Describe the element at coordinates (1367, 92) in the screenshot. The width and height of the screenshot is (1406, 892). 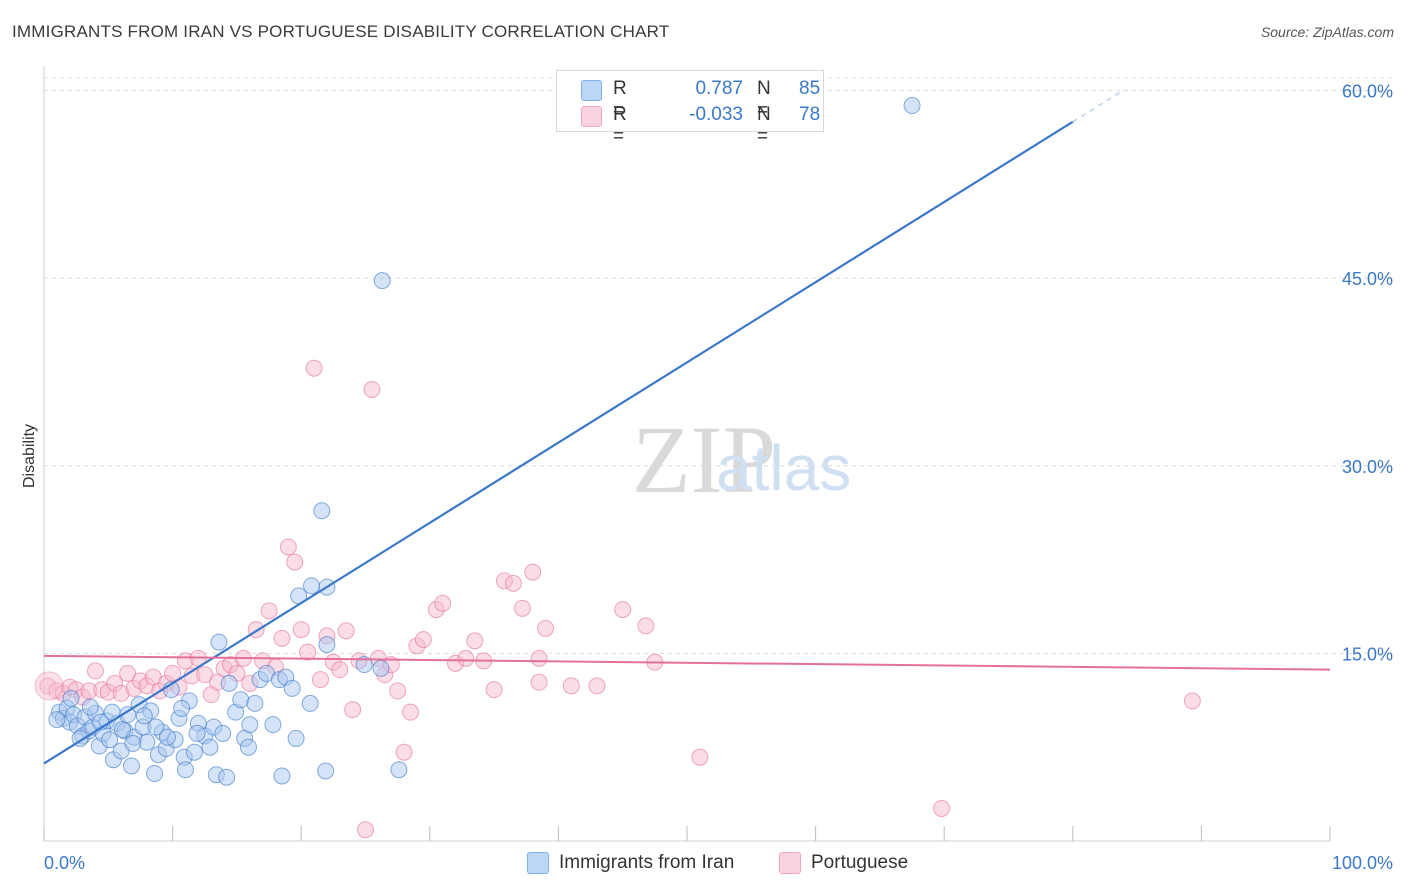
I see `y-tick-label: 60.0%` at that location.